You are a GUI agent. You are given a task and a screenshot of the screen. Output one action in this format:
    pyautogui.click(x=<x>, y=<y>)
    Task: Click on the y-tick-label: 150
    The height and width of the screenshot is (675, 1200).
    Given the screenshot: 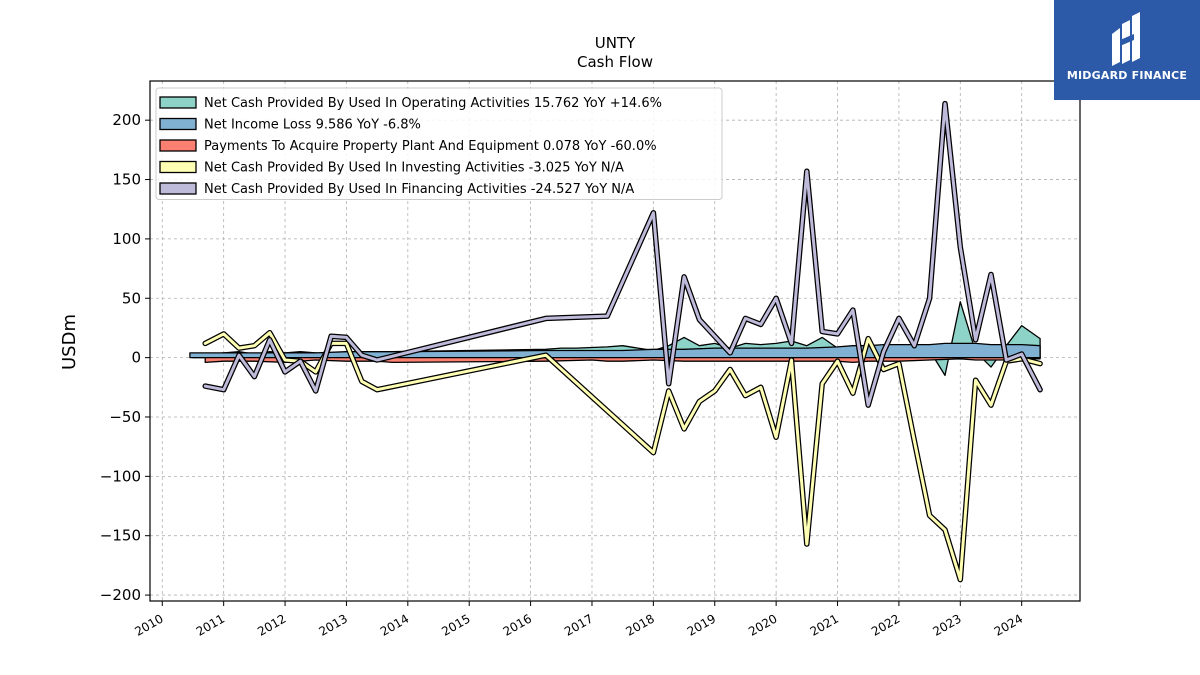 What is the action you would take?
    pyautogui.click(x=126, y=180)
    